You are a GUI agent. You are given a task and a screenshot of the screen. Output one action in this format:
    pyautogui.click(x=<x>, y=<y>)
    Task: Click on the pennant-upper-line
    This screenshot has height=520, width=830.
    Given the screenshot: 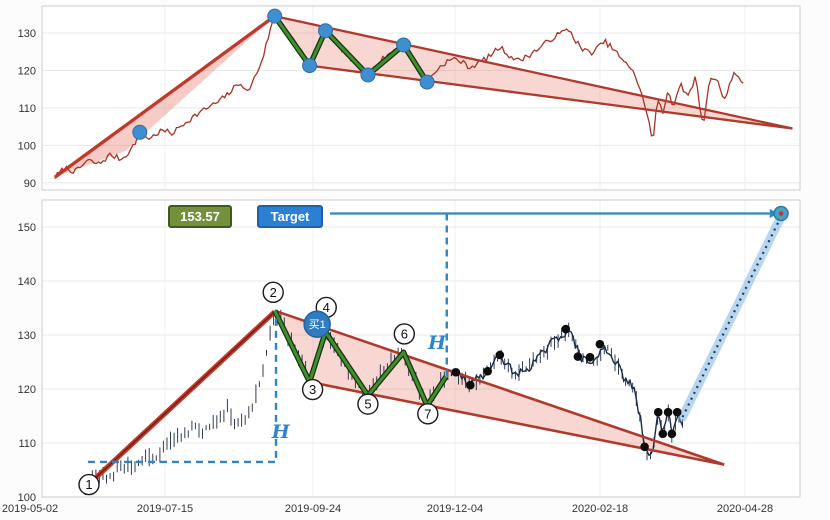 What is the action you would take?
    pyautogui.click(x=533, y=72)
    